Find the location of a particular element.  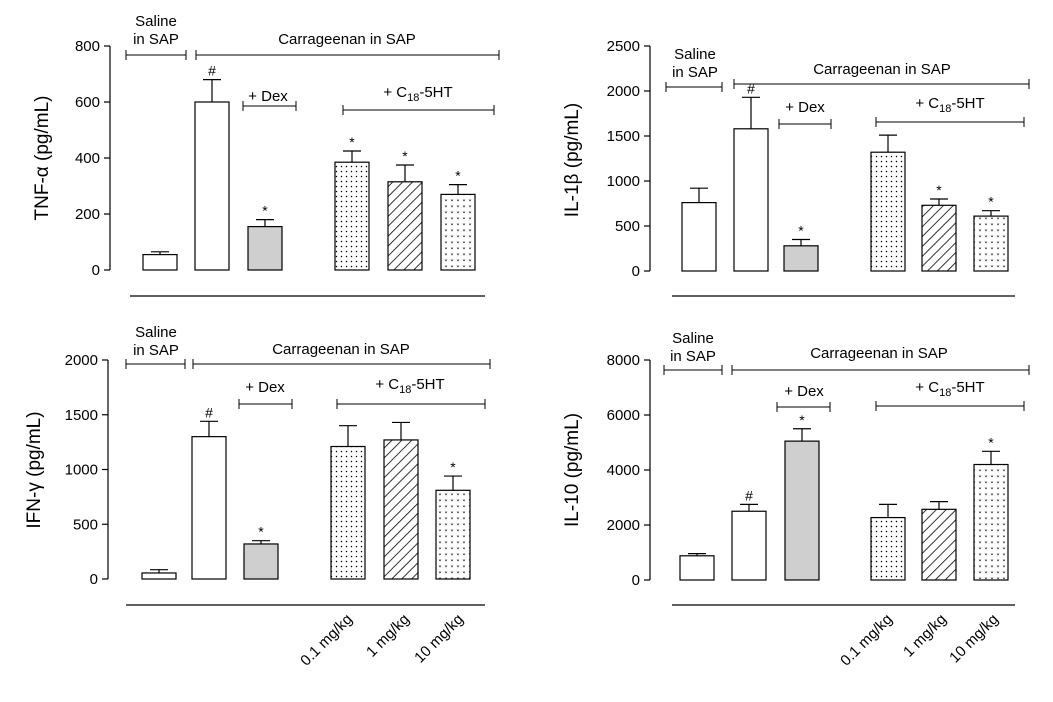

panel-axes: 0 2000 4000 6000 8000 is located at coordinates (811, 479).